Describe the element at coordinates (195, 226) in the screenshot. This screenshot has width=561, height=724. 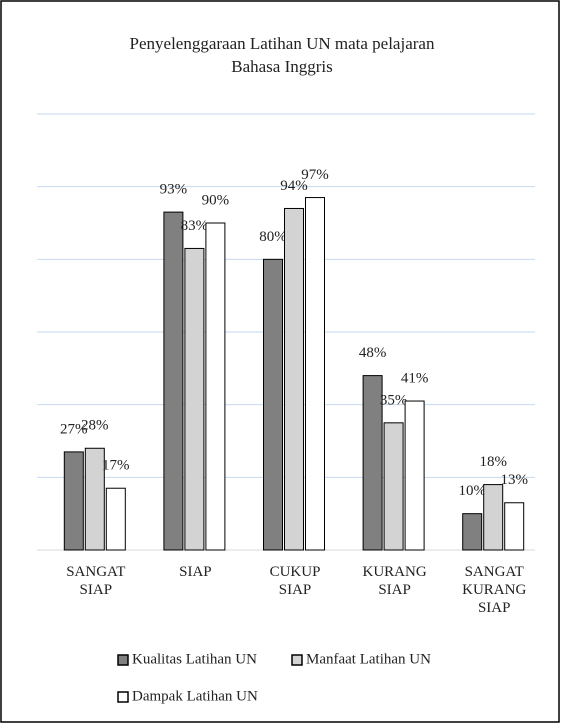
I see `data-label: 83%` at that location.